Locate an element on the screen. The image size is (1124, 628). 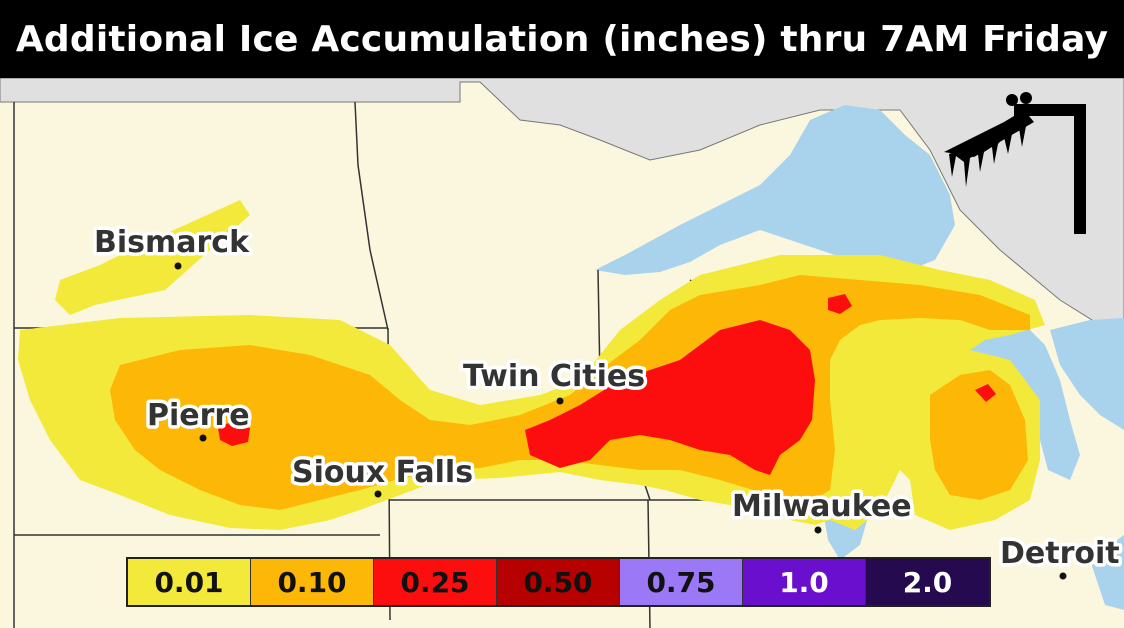
city-label-bismarck: Bismarck is located at coordinates (172, 242).